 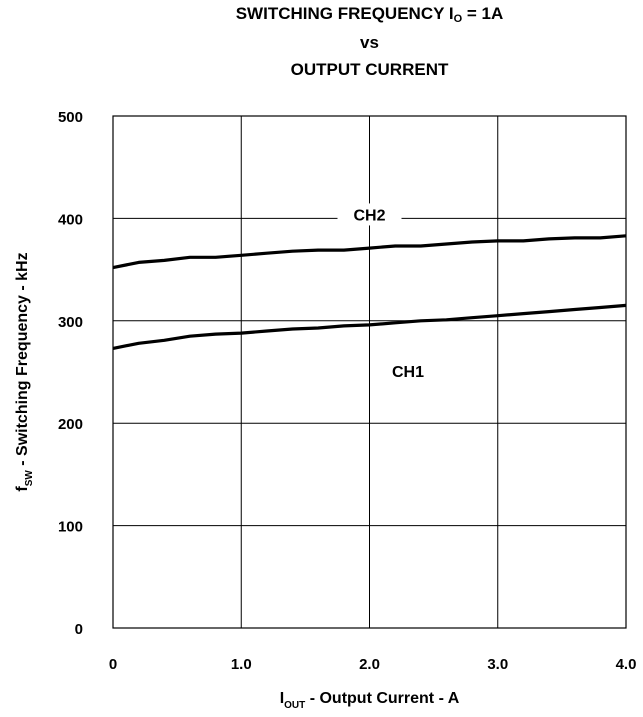 I want to click on x-tick-label-3: 3.0, so click(x=497, y=664).